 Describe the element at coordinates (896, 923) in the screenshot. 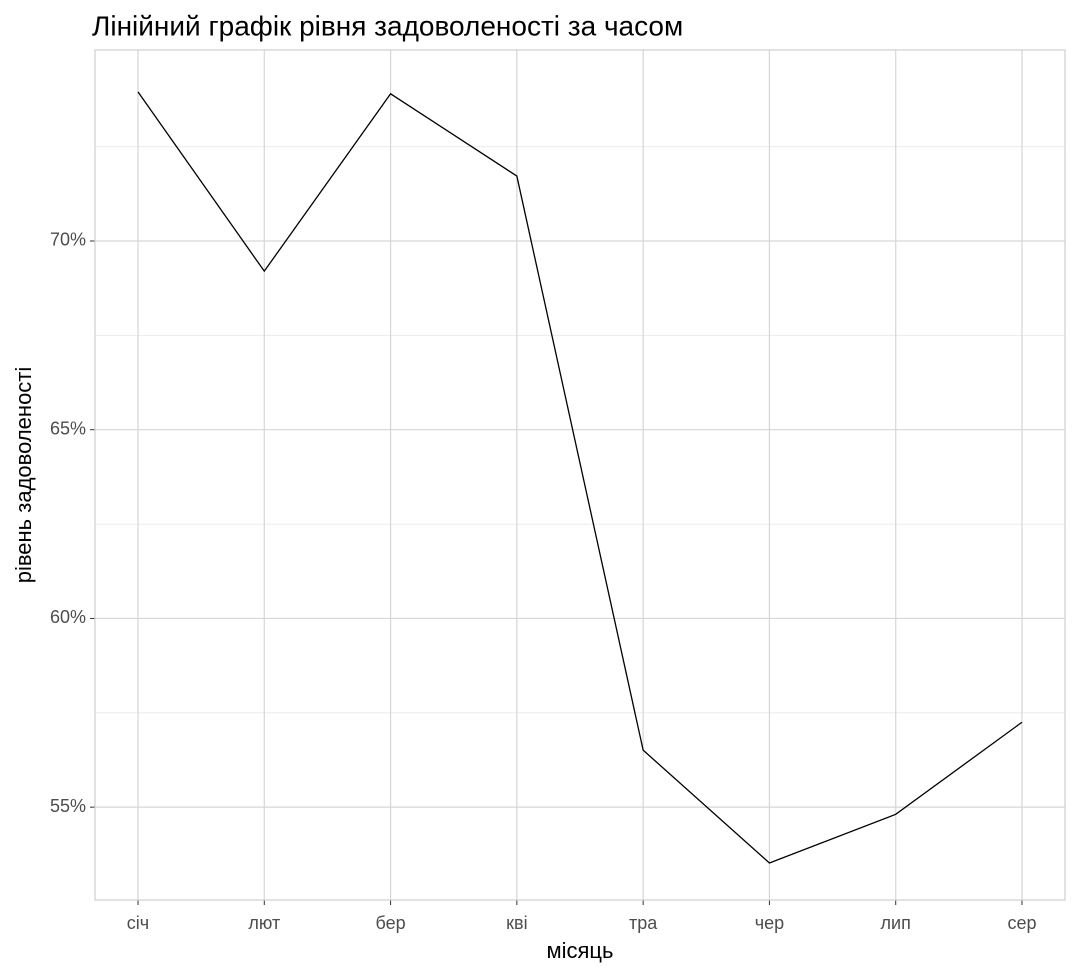

I see `x-tick-label: лип` at that location.